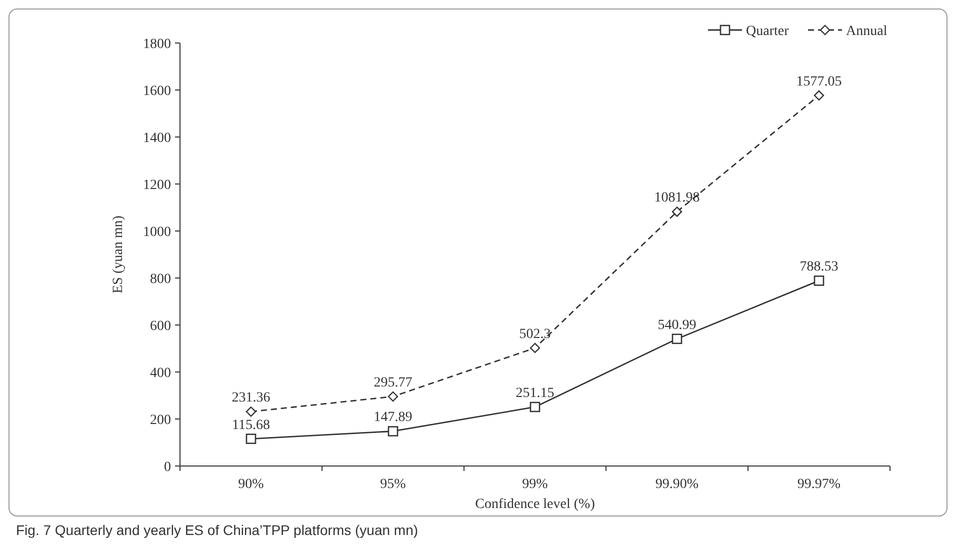  I want to click on y-tick-label: 1800, so click(157, 44).